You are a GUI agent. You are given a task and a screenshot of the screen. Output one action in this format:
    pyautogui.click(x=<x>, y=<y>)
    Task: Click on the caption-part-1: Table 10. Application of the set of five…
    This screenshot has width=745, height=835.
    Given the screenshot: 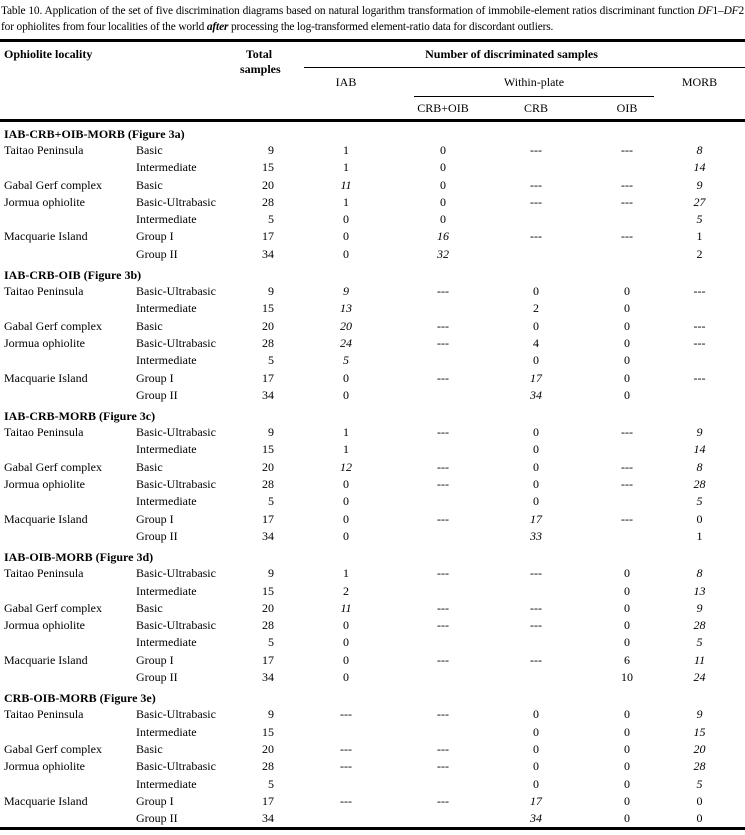 What is the action you would take?
    pyautogui.click(x=349, y=11)
    